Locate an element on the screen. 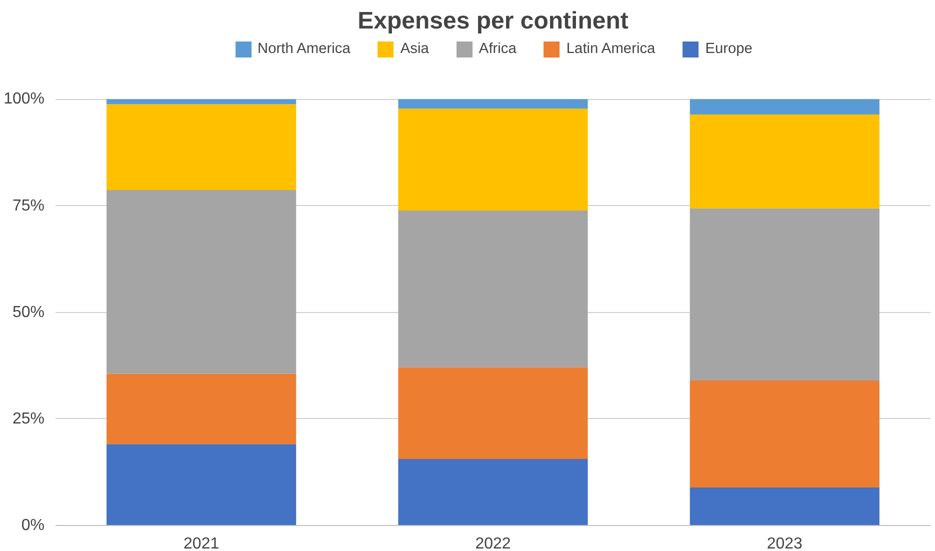 This screenshot has height=551, width=935. y-tick-label: 100% is located at coordinates (24, 99).